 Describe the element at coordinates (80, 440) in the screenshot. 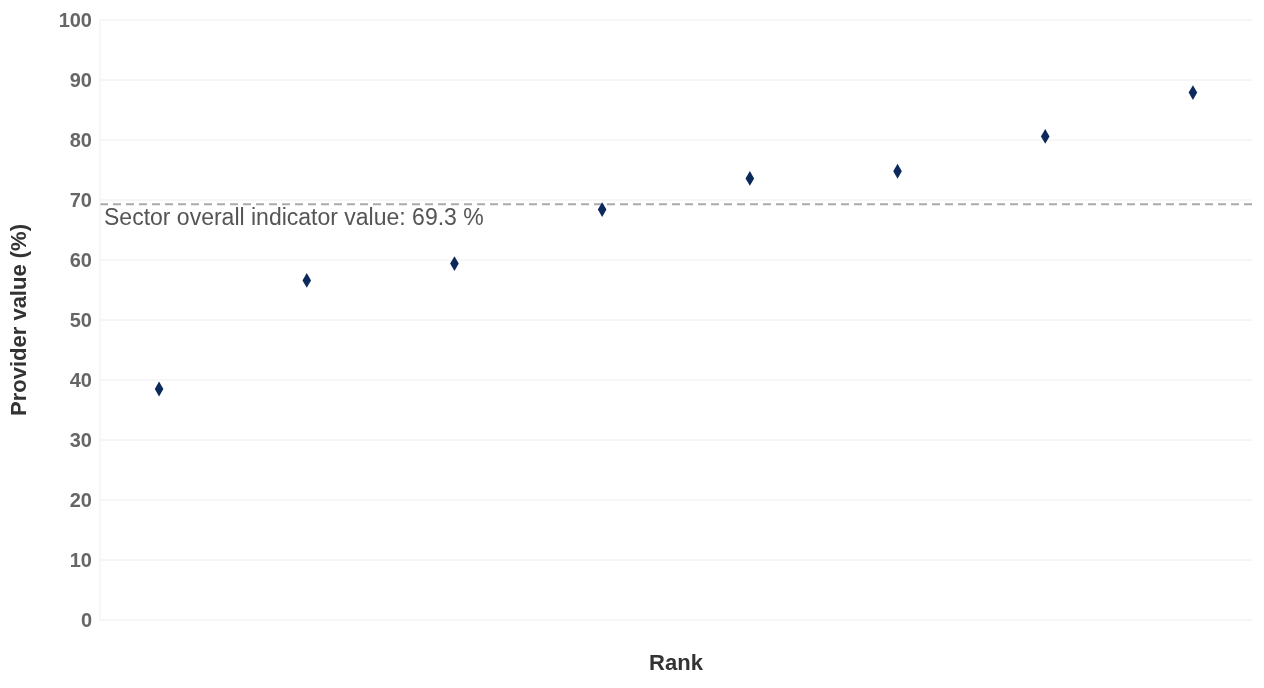

I see `y-tick-label: 30` at that location.